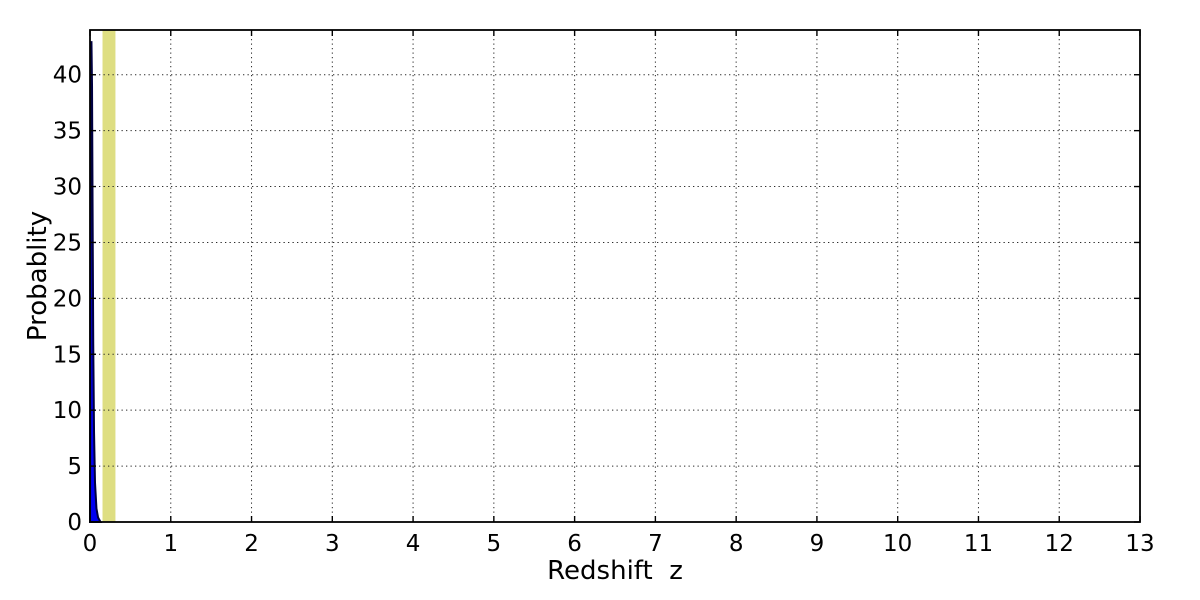 Image resolution: width=1200 pixels, height=600 pixels. What do you see at coordinates (615, 571) in the screenshot?
I see `x-axis-label: Redshift z` at bounding box center [615, 571].